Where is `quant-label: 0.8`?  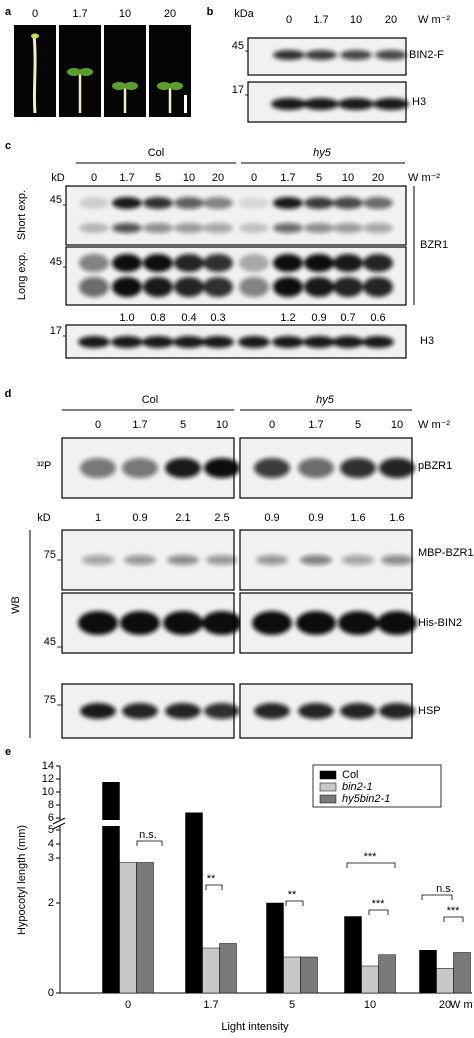
quant-label: 0.8 is located at coordinates (157, 318).